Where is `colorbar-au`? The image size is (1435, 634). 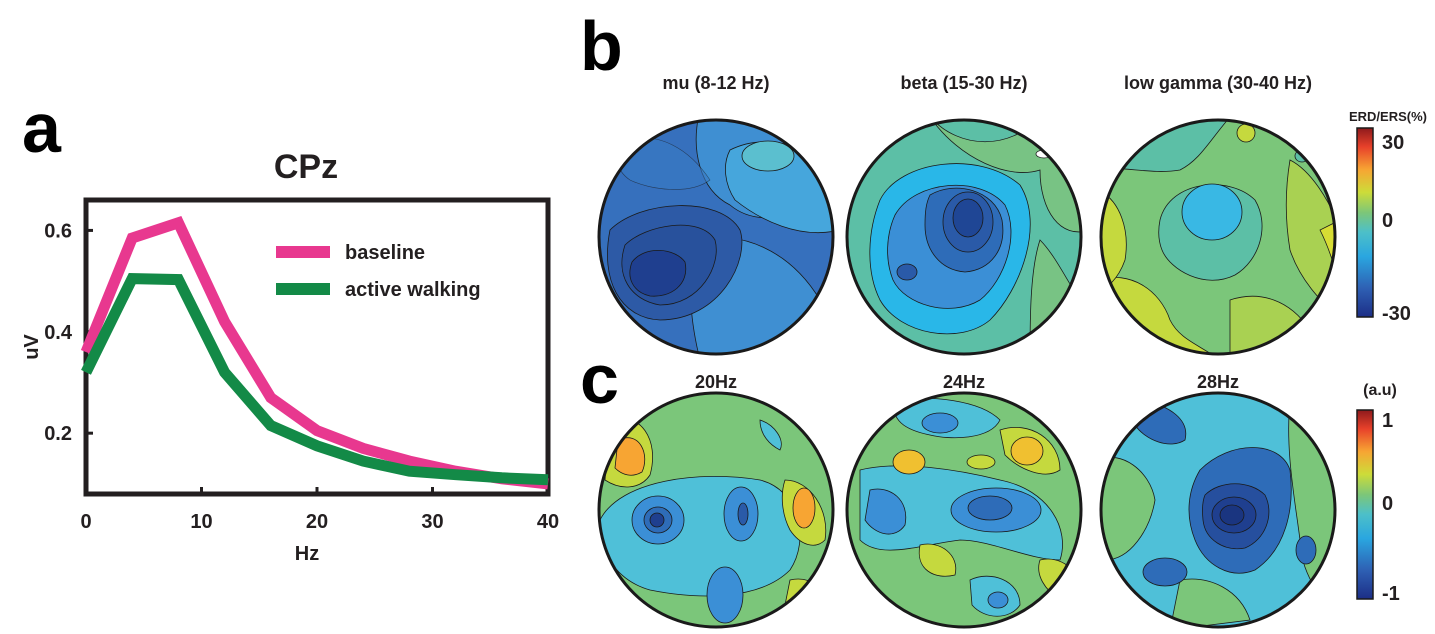
colorbar-au is located at coordinates (1365, 504).